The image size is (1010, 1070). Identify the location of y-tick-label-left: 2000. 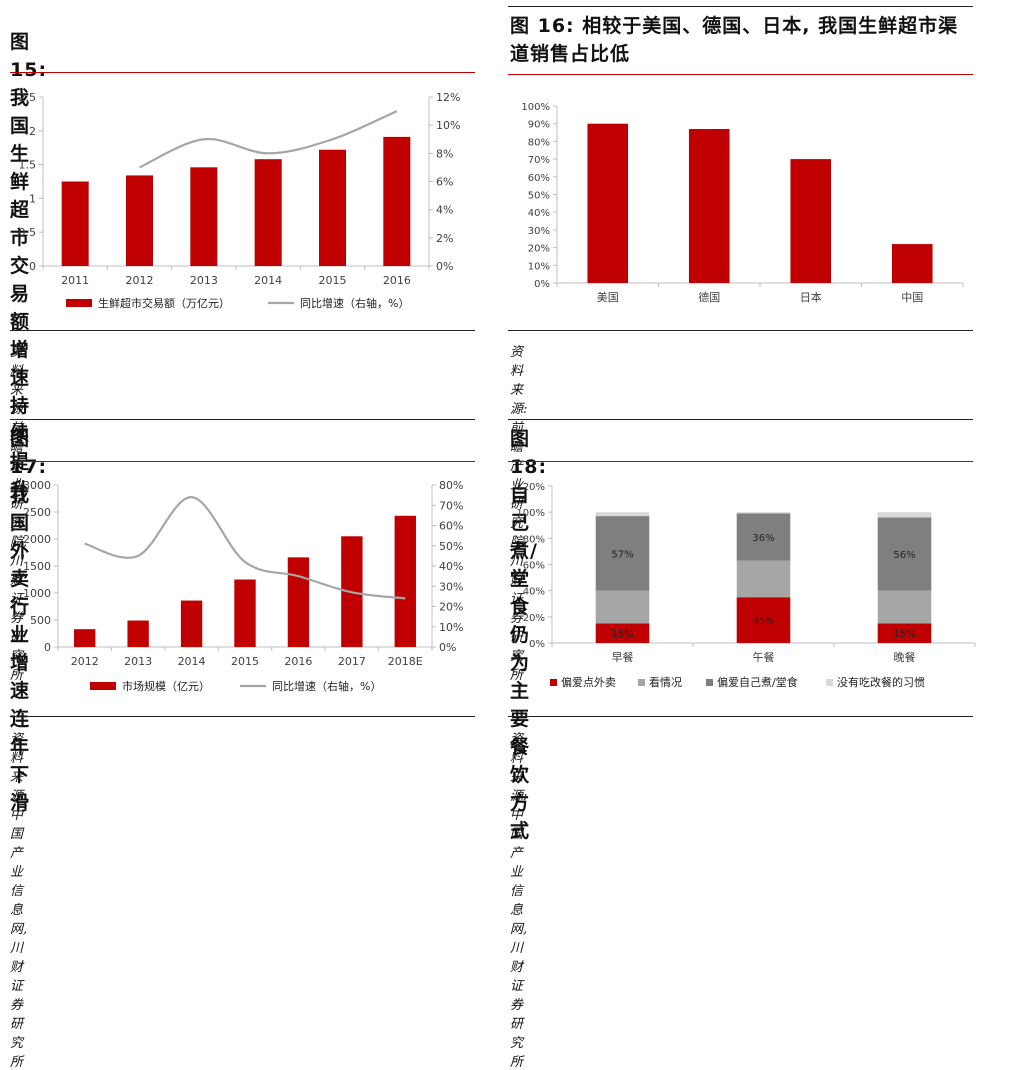
(37, 539).